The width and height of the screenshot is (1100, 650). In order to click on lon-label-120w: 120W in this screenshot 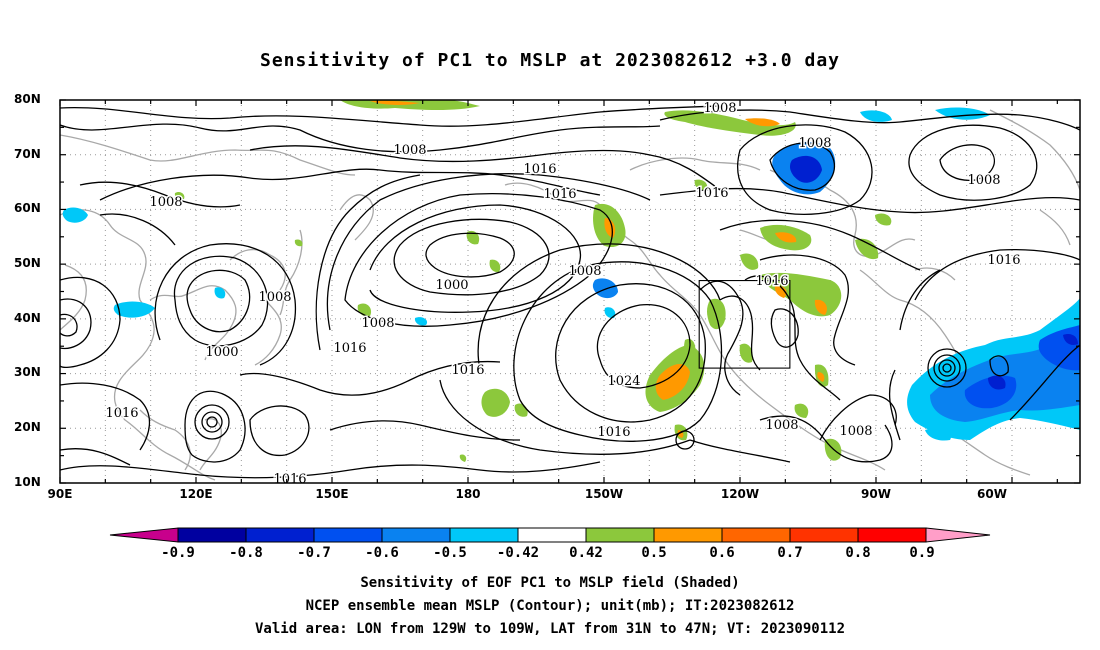, I will do `click(740, 494)`.